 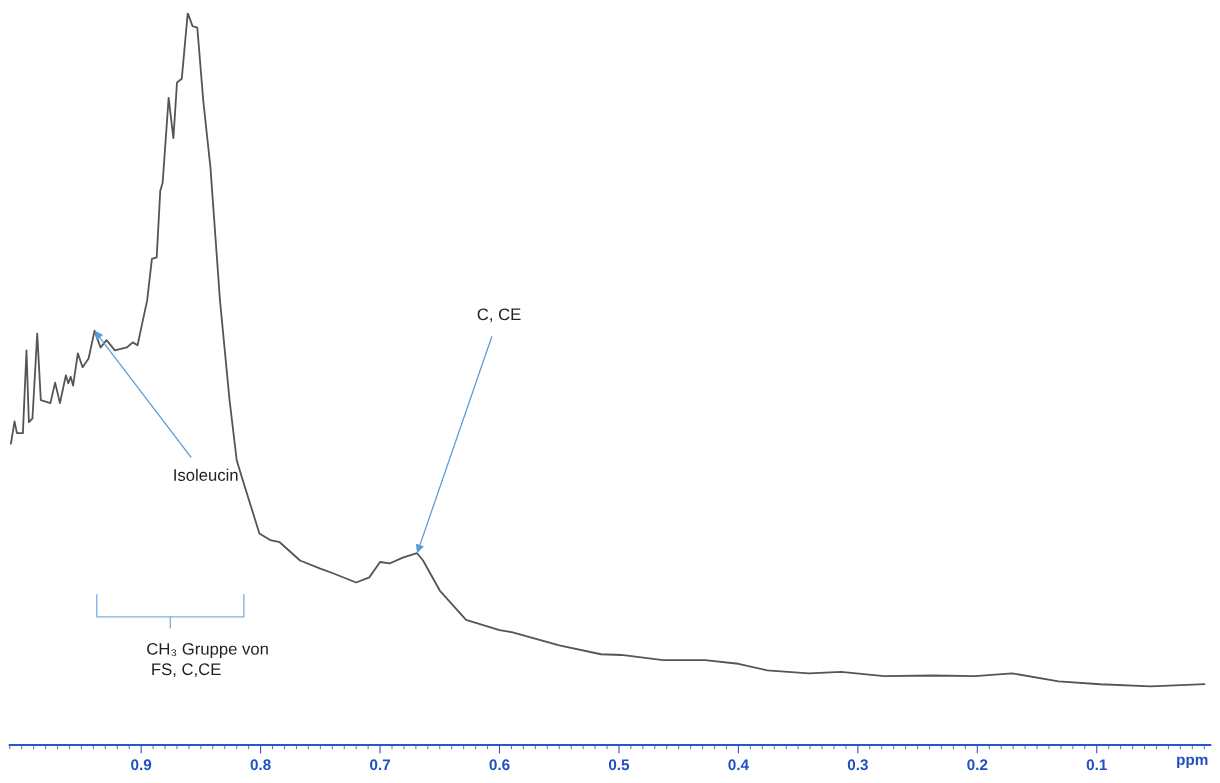 I want to click on x-tick-label: 0.6, so click(x=499, y=765).